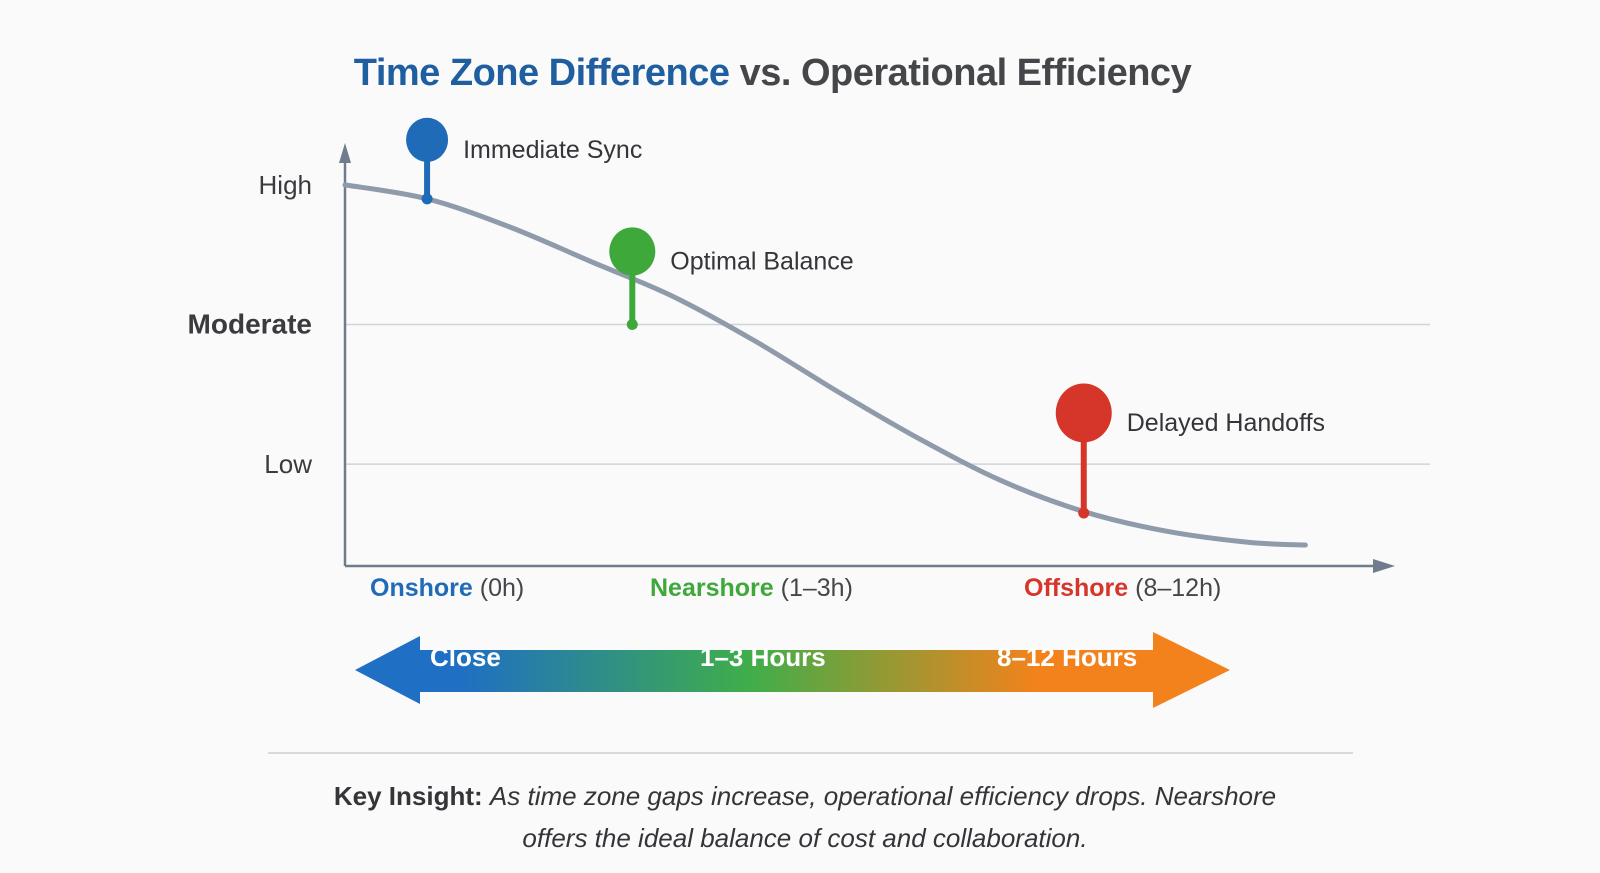  Describe the element at coordinates (816, 588) in the screenshot. I see `category-range: (1–3h)` at that location.